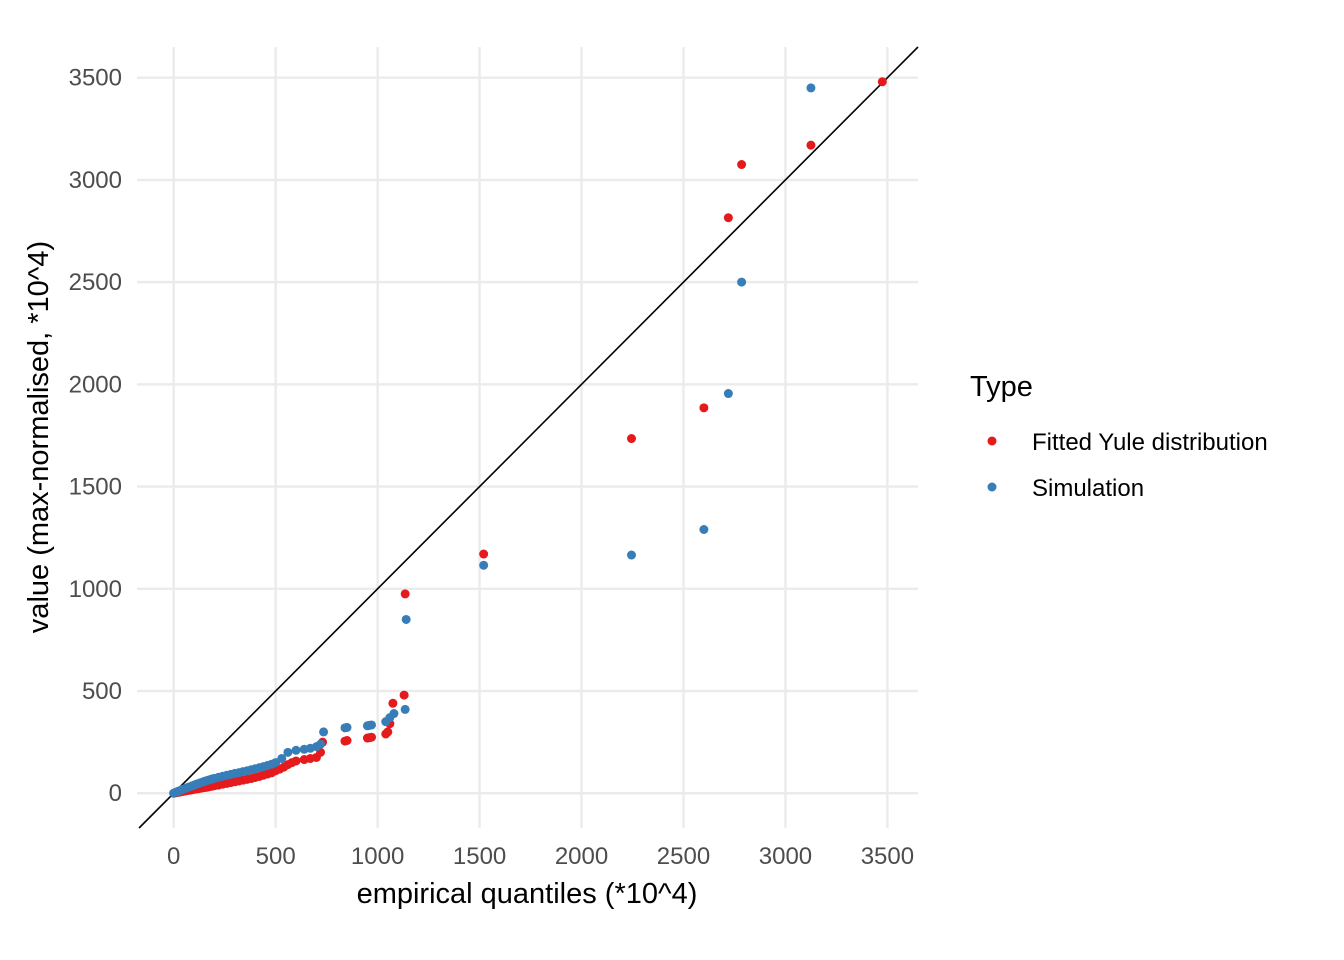 This screenshot has height=960, width=1344. I want to click on y-axis-title: value (max-normalised, *10^4), so click(39, 437).